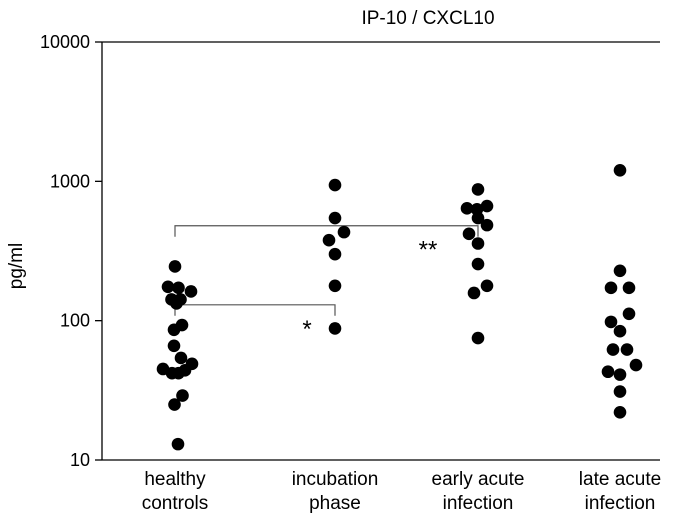  What do you see at coordinates (335, 479) in the screenshot?
I see `x-tick-label: incubation` at bounding box center [335, 479].